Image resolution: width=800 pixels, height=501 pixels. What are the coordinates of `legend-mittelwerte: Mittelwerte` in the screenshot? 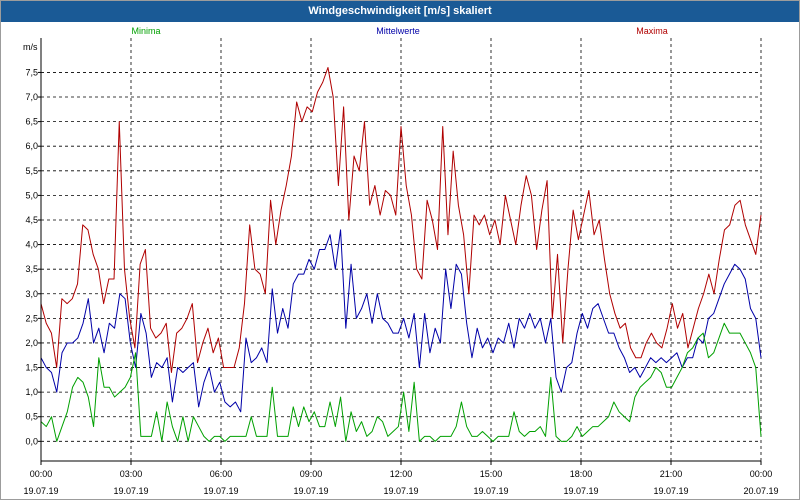 It's located at (398, 31).